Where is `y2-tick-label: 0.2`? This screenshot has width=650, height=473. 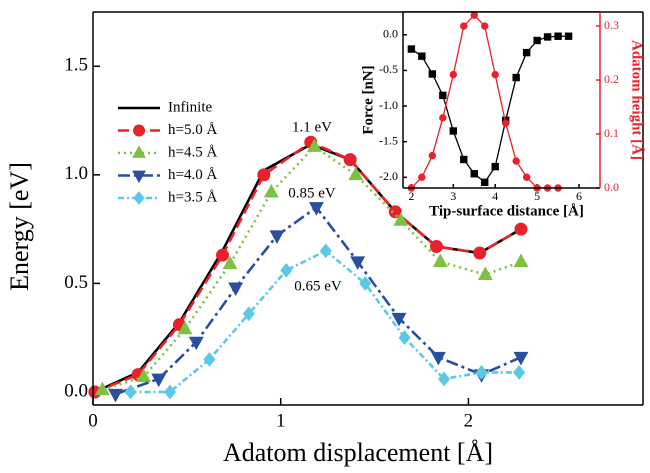 y2-tick-label: 0.2 is located at coordinates (611, 79).